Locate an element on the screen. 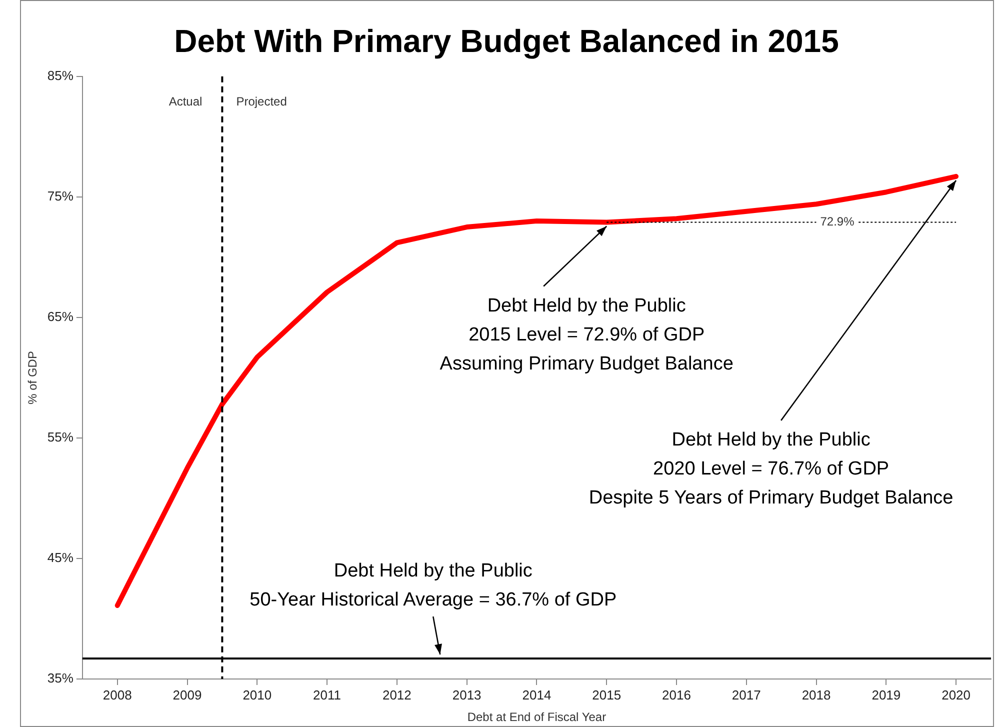  y-axis-title: % of GDP is located at coordinates (33, 377).